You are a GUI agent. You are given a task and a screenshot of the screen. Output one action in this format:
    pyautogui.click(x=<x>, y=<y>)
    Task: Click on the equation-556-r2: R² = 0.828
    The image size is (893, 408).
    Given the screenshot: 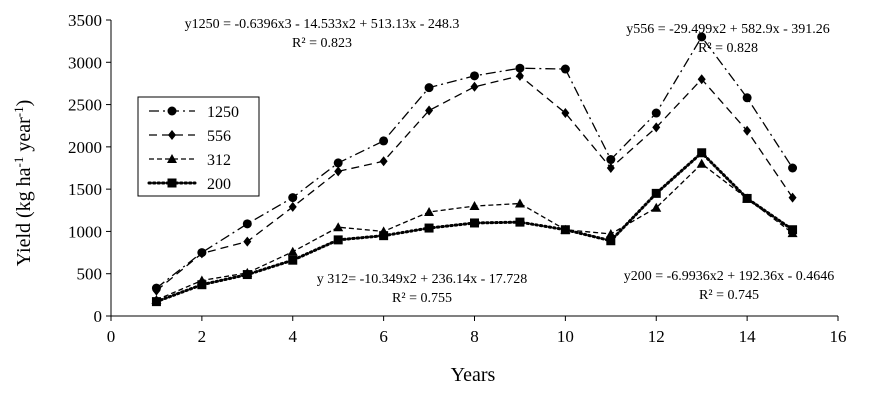 What is the action you would take?
    pyautogui.click(x=728, y=48)
    